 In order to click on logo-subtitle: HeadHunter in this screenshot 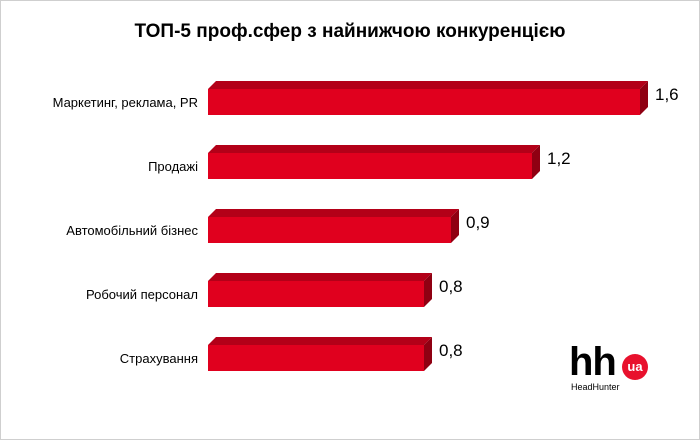, I will do `click(595, 387)`.